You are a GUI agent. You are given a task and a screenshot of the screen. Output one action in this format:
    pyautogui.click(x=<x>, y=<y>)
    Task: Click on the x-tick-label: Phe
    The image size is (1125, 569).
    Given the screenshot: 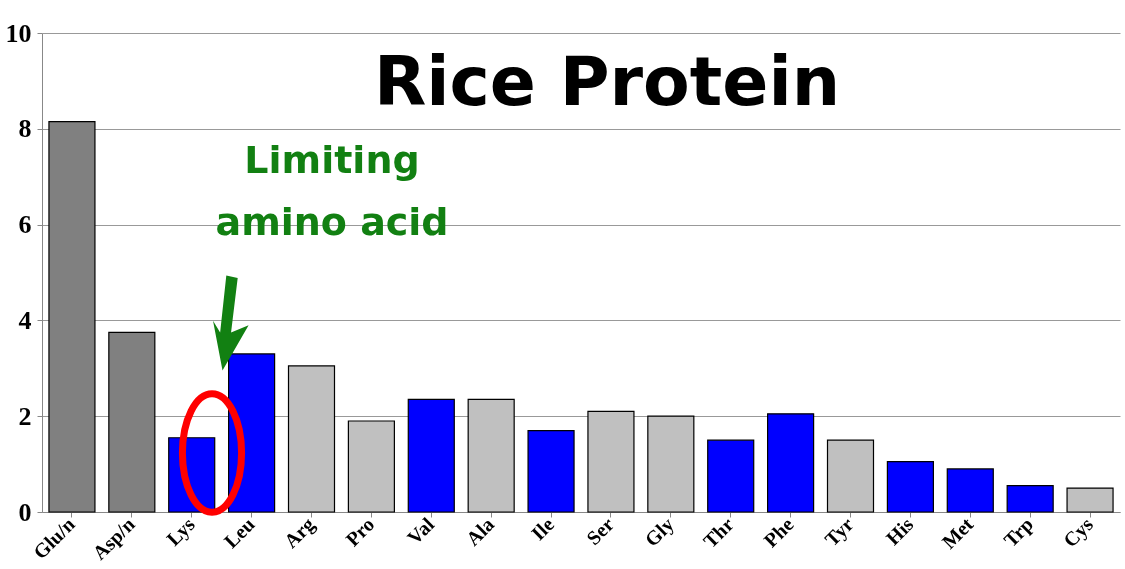 What is the action you would take?
    pyautogui.click(x=778, y=532)
    